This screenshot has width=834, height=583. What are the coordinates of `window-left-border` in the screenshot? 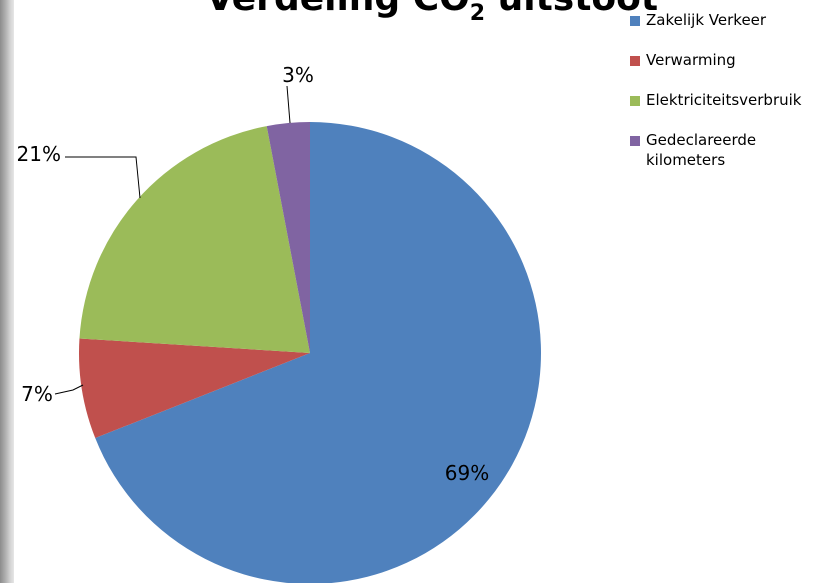 It's located at (7, 291).